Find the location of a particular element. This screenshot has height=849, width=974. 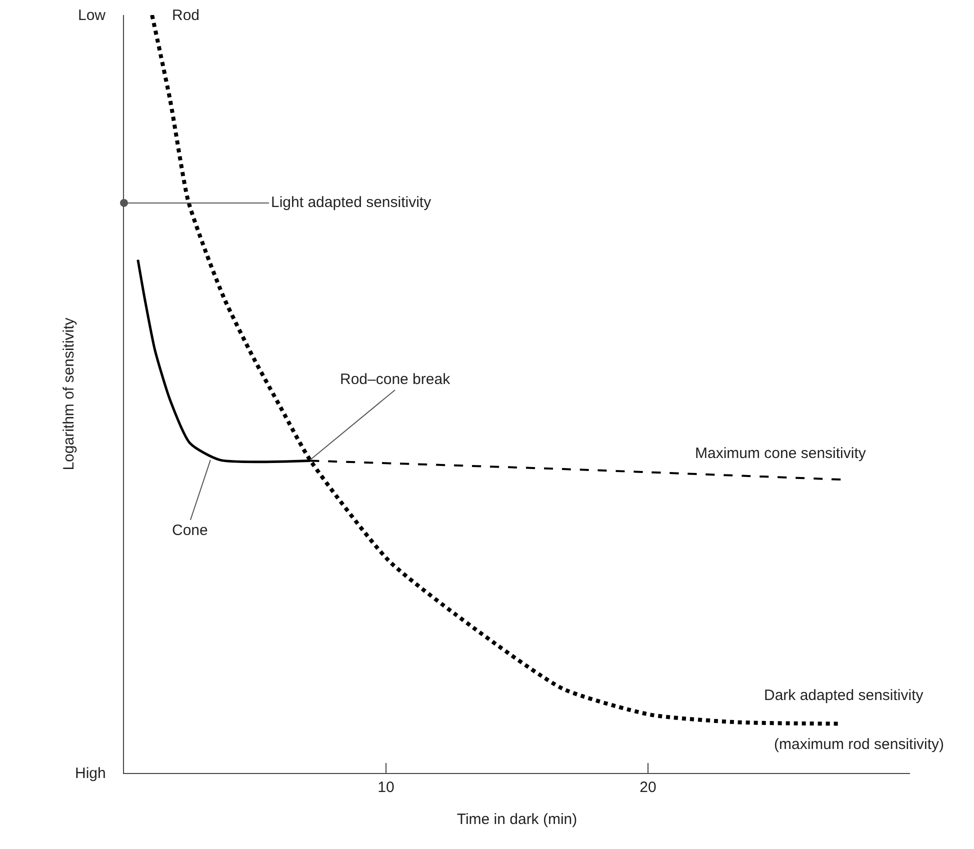

annotation: Light adapted sensitivity is located at coordinates (351, 202).